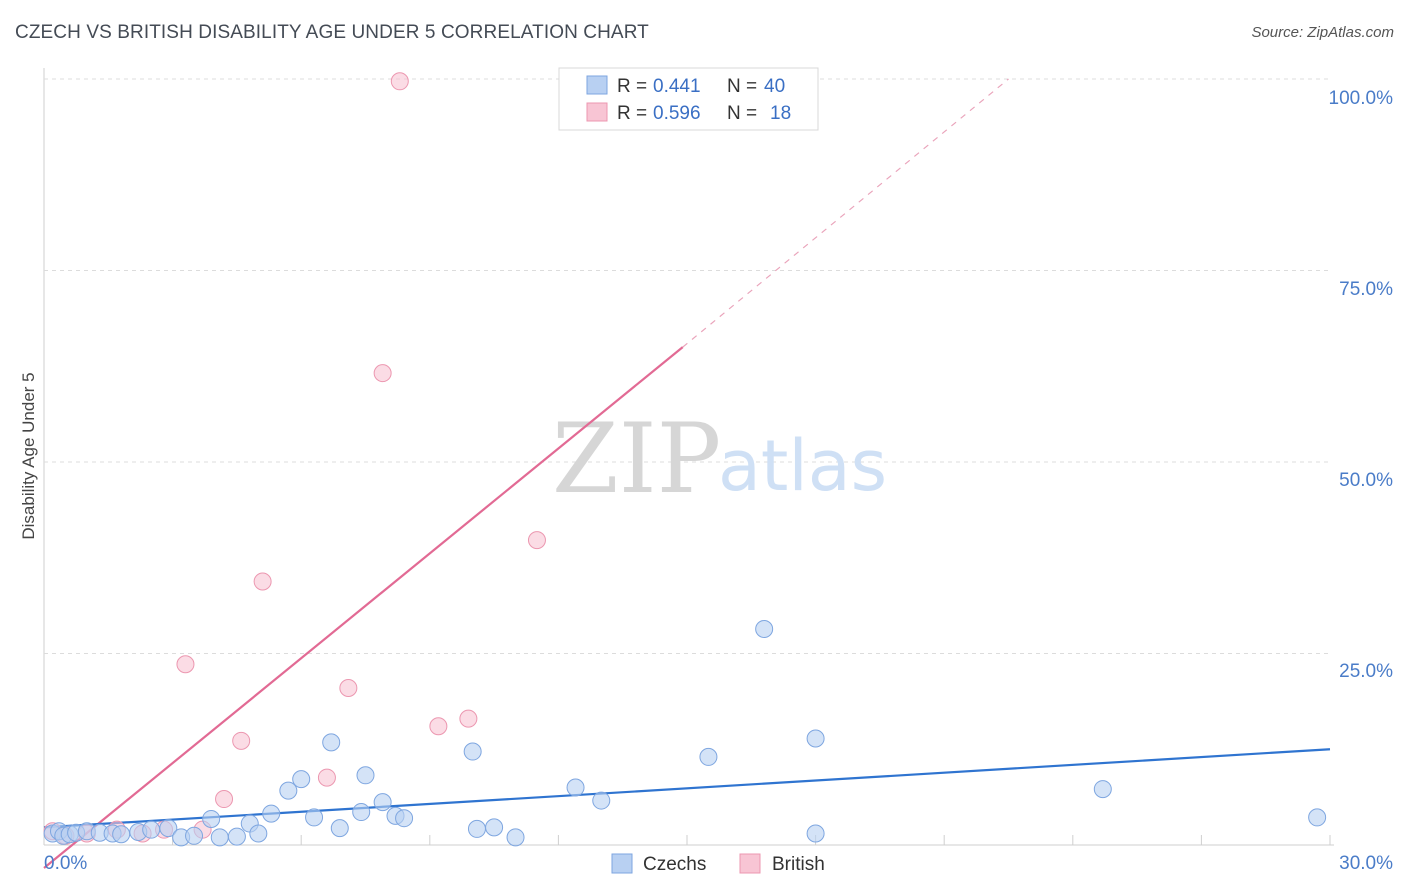 This screenshot has height=892, width=1406. I want to click on y-tick-label-75: 75.0%, so click(1366, 289).